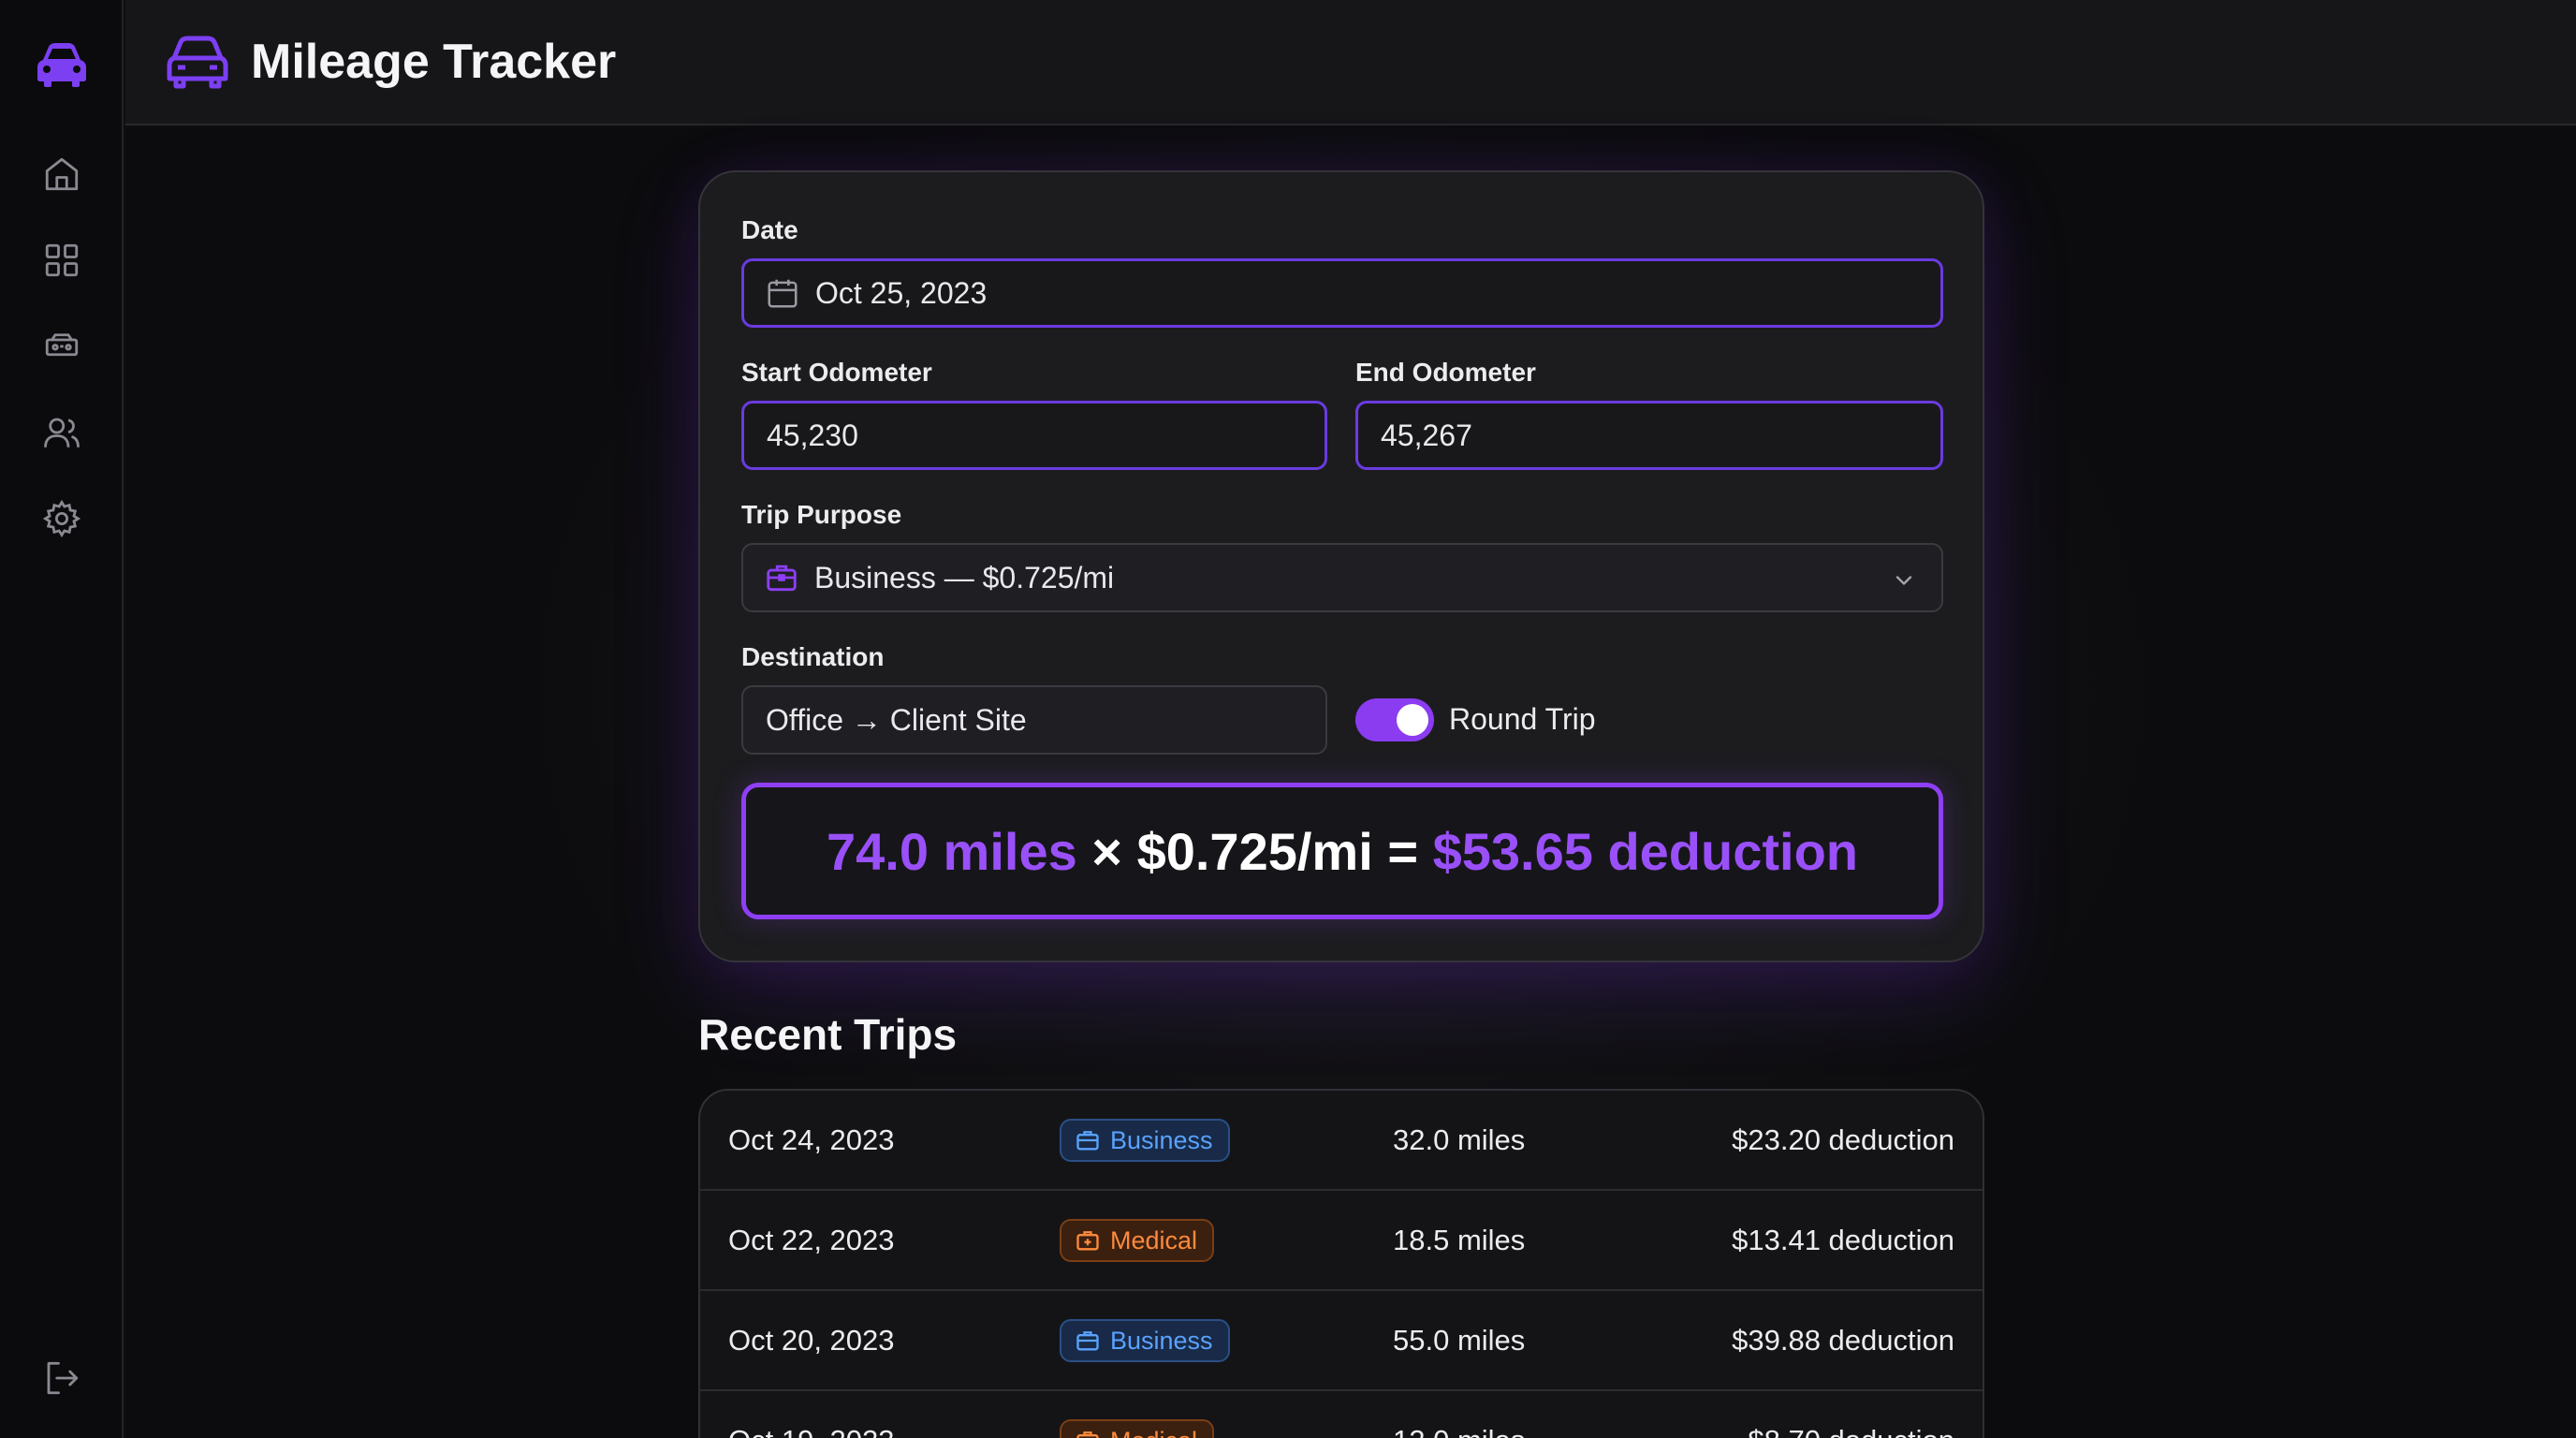 The width and height of the screenshot is (2576, 1438). What do you see at coordinates (1843, 1139) in the screenshot?
I see `trip-deduction: $23.20 deduction` at bounding box center [1843, 1139].